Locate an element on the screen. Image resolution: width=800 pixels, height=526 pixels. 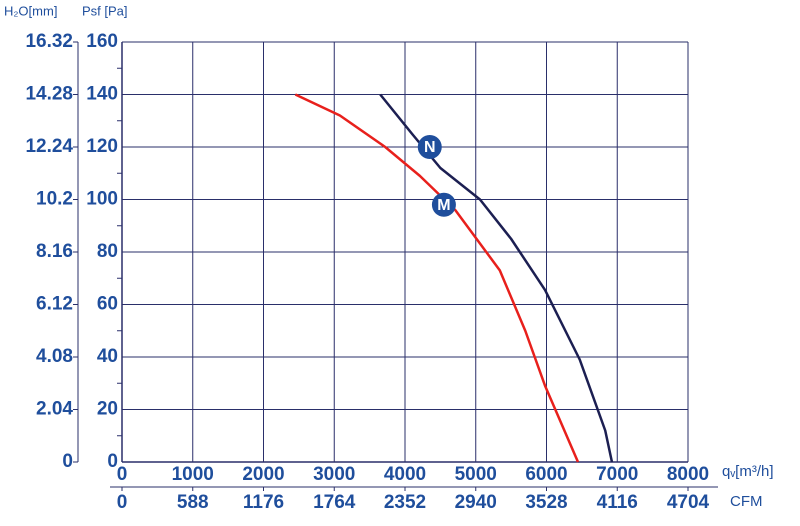
y2-tick-label: 10.2 is located at coordinates (54, 199).